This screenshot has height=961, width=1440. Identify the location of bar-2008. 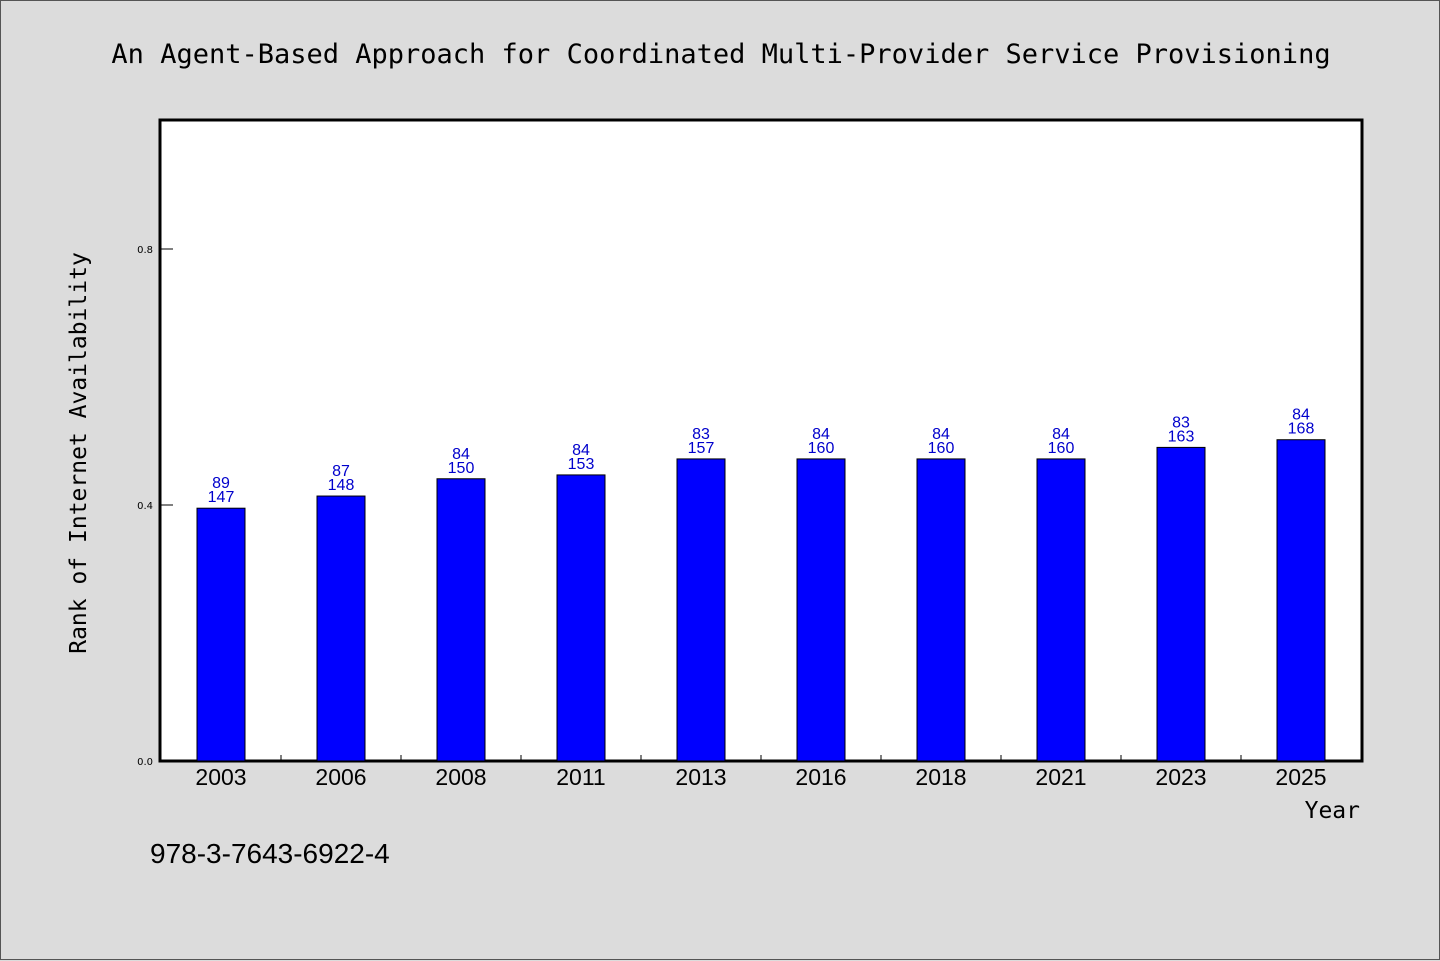
(461, 620).